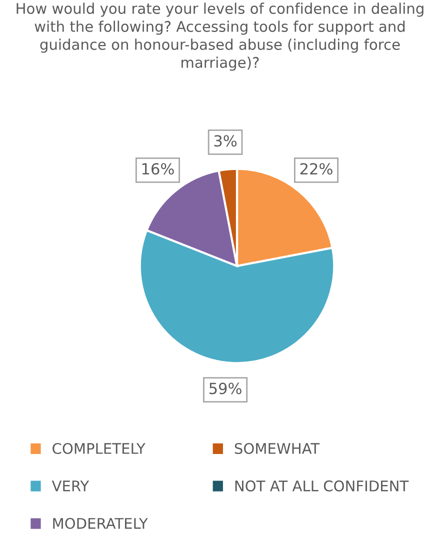  Describe the element at coordinates (322, 486) in the screenshot. I see `legend-label: NOT AT ALL CONFIDENT` at that location.